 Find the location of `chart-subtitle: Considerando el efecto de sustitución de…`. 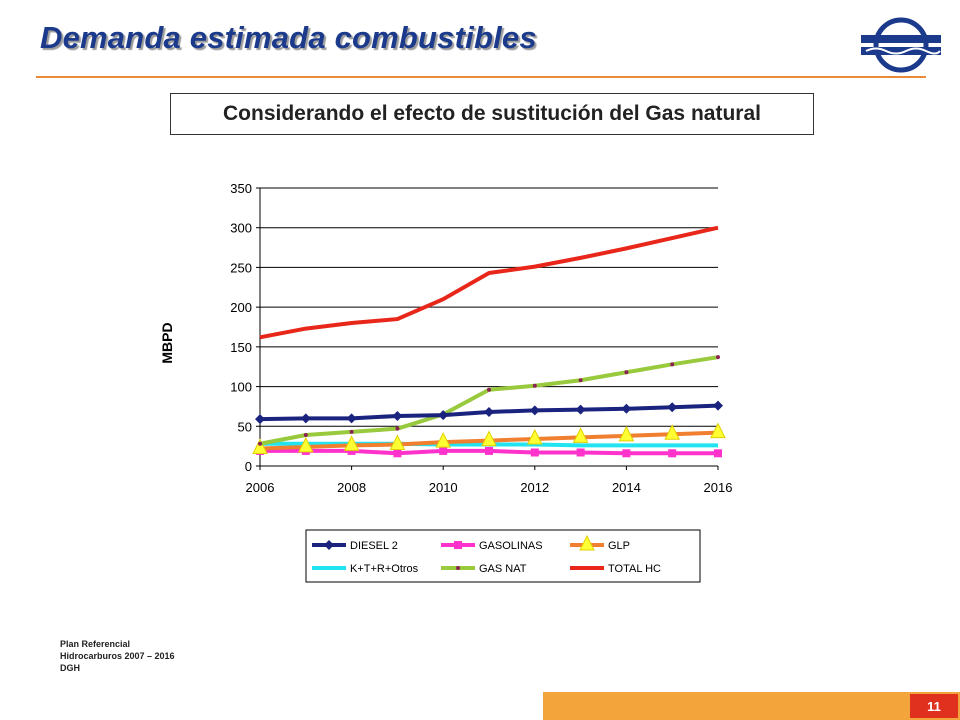

chart-subtitle: Considerando el efecto de sustitución de… is located at coordinates (492, 114).